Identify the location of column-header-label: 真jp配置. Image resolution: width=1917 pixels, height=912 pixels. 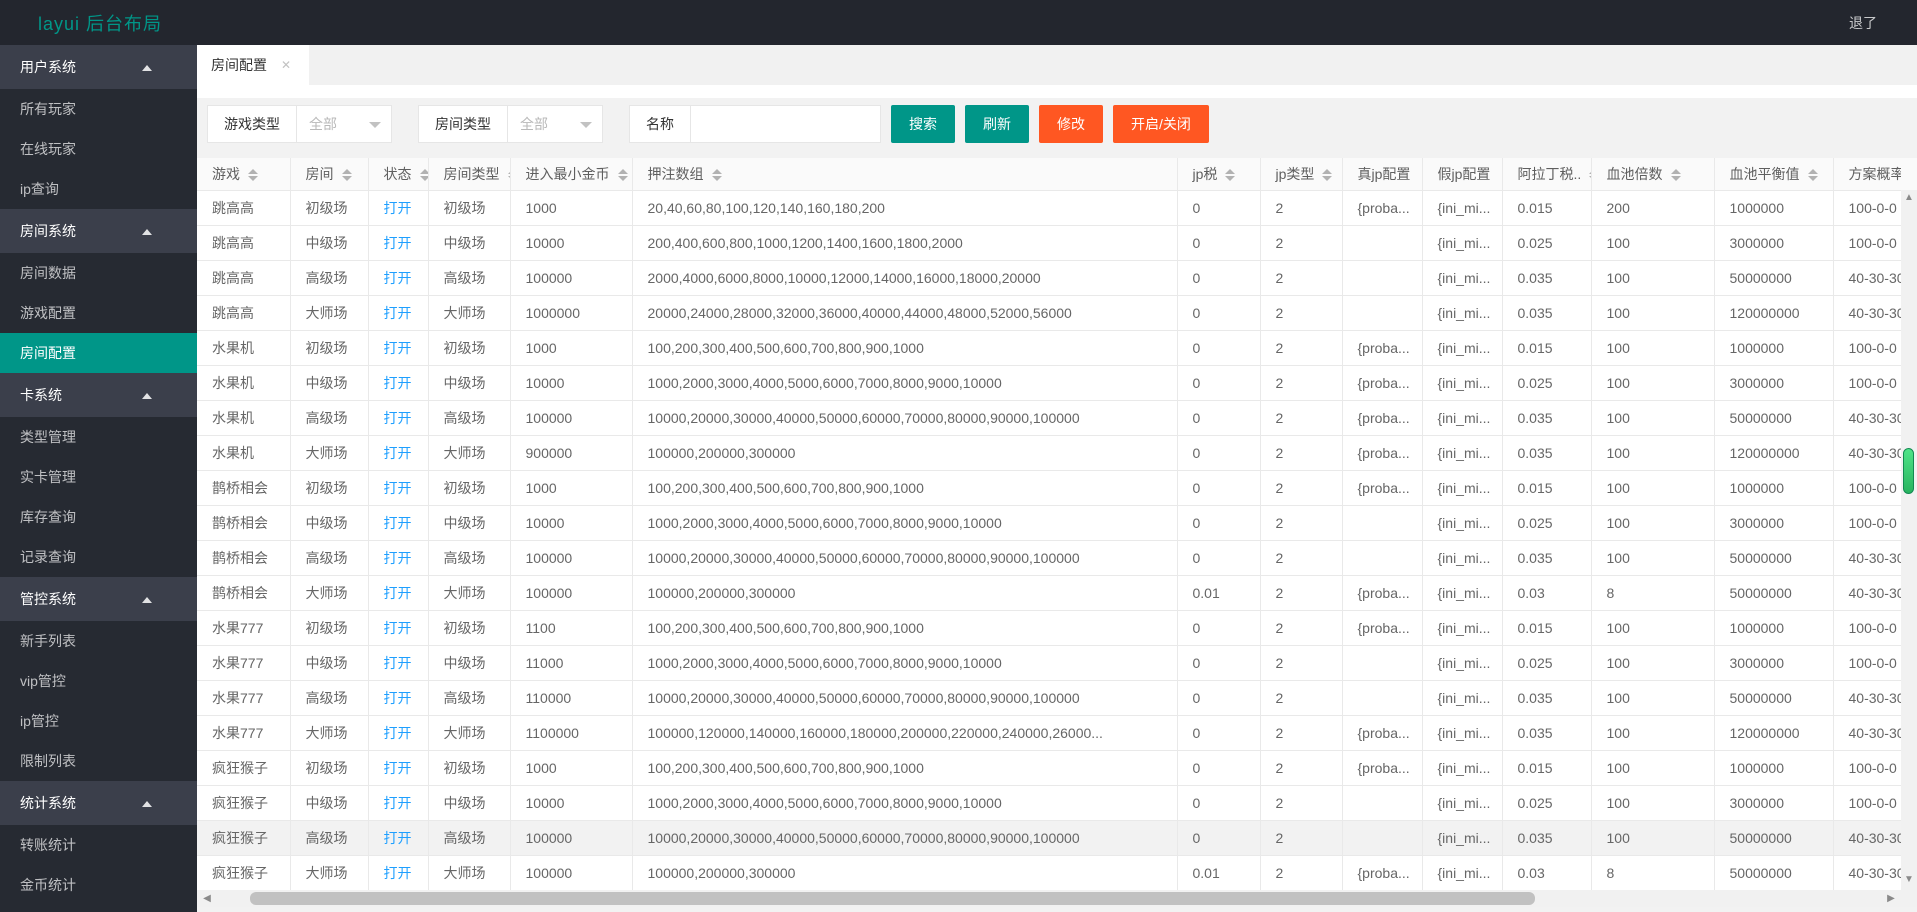
(1384, 173).